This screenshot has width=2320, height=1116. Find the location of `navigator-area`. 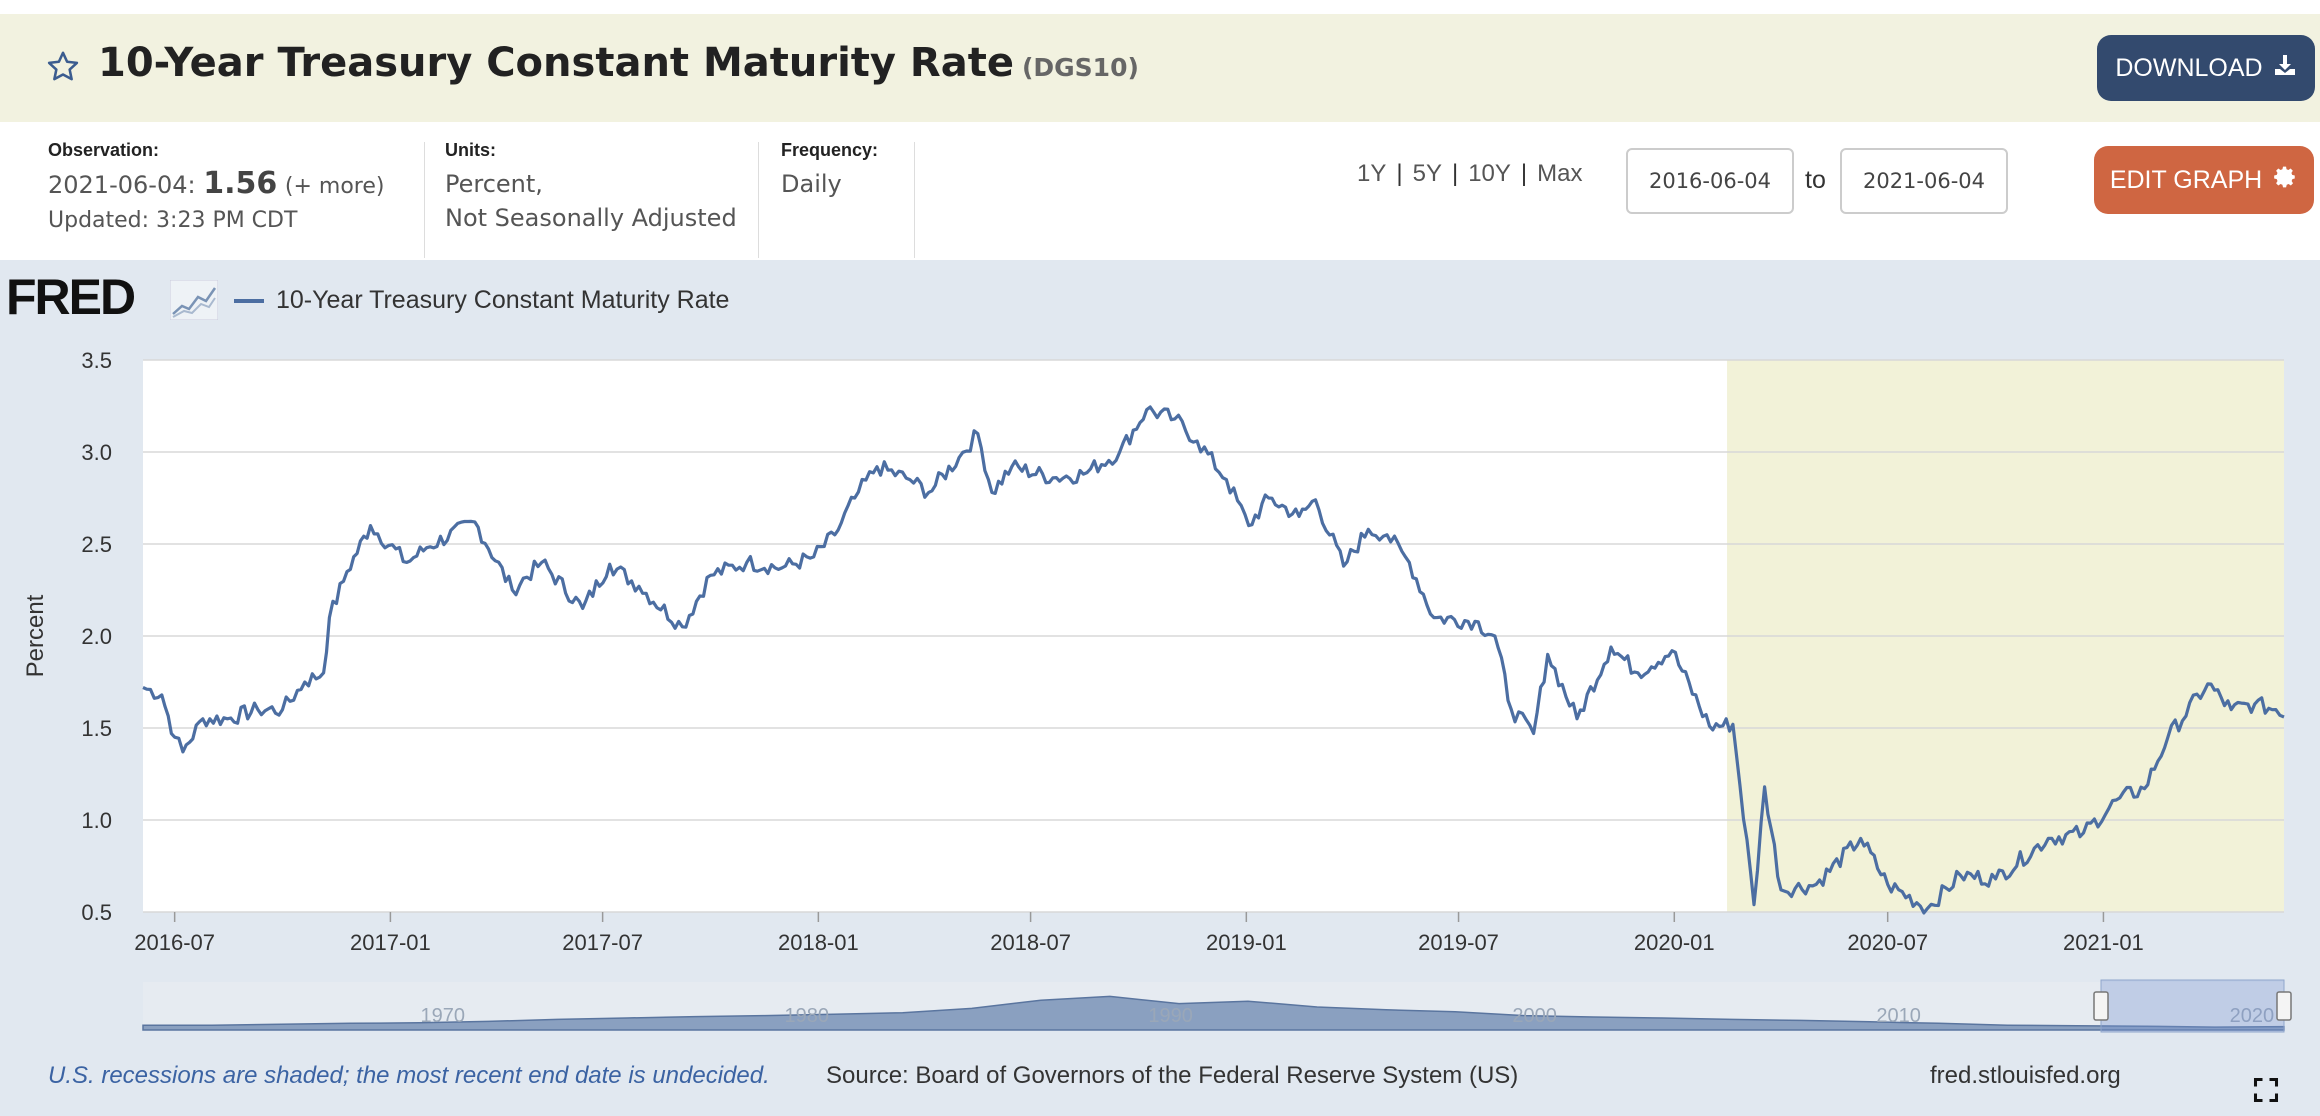

navigator-area is located at coordinates (1213, 1013).